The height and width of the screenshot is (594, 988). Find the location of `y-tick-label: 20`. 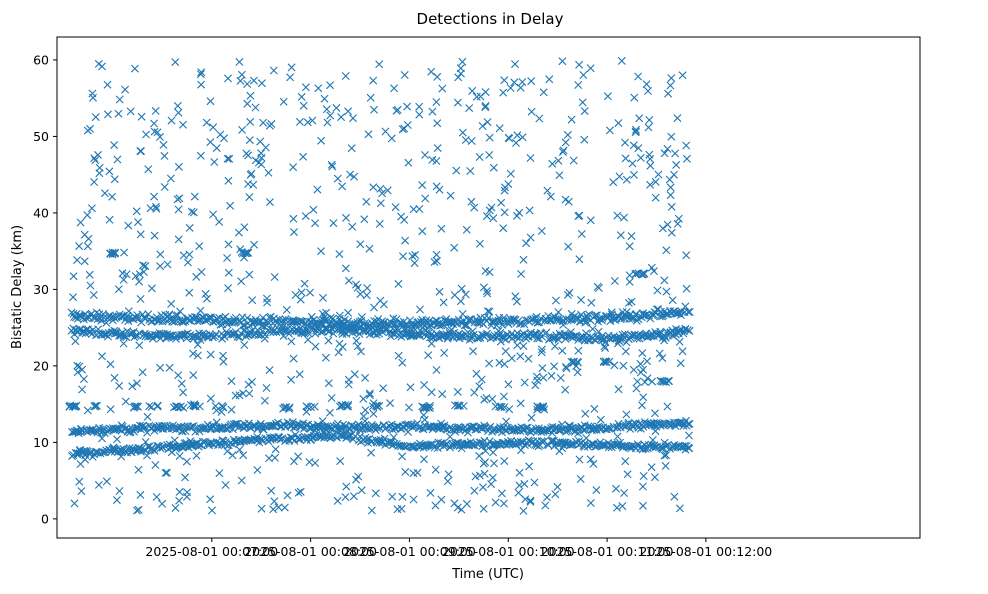

y-tick-label: 20 is located at coordinates (41, 365).